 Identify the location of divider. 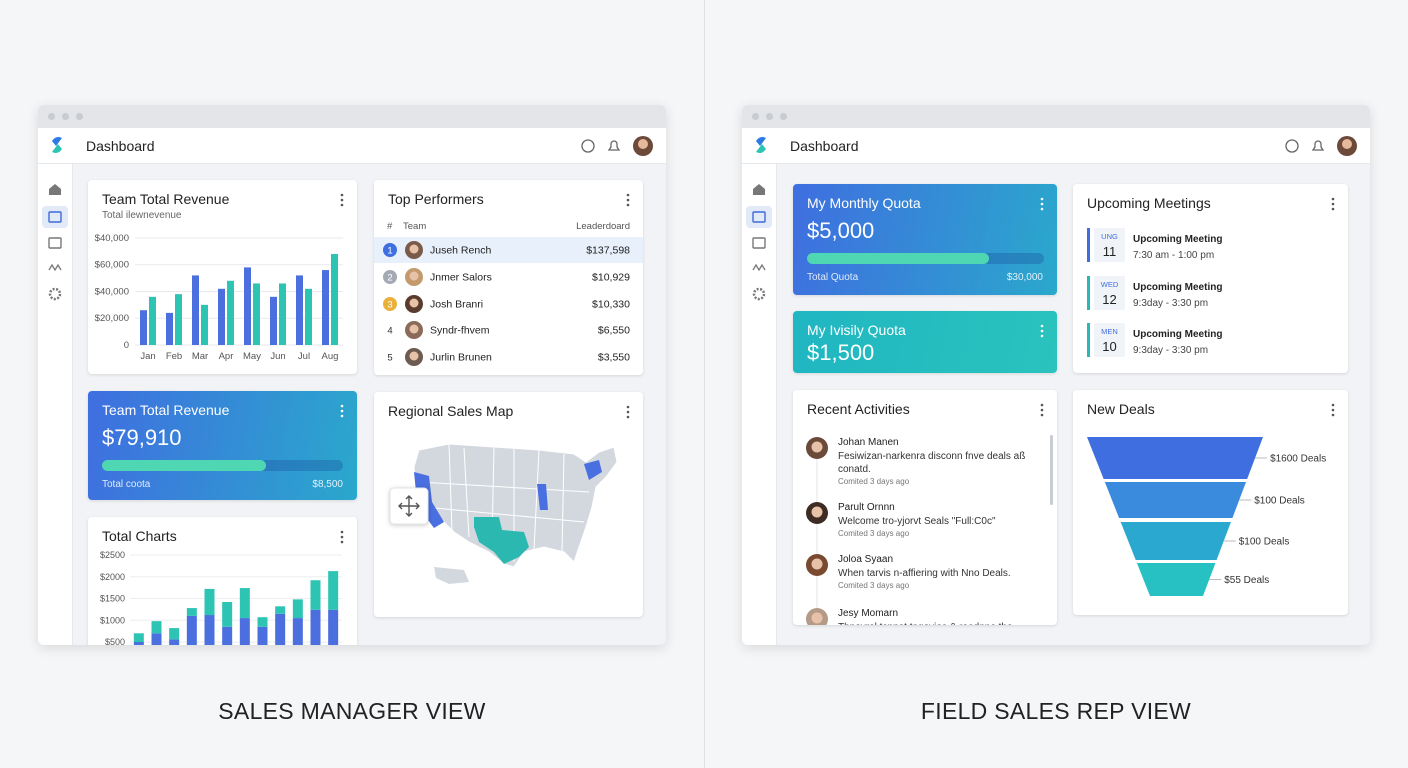
(704, 384).